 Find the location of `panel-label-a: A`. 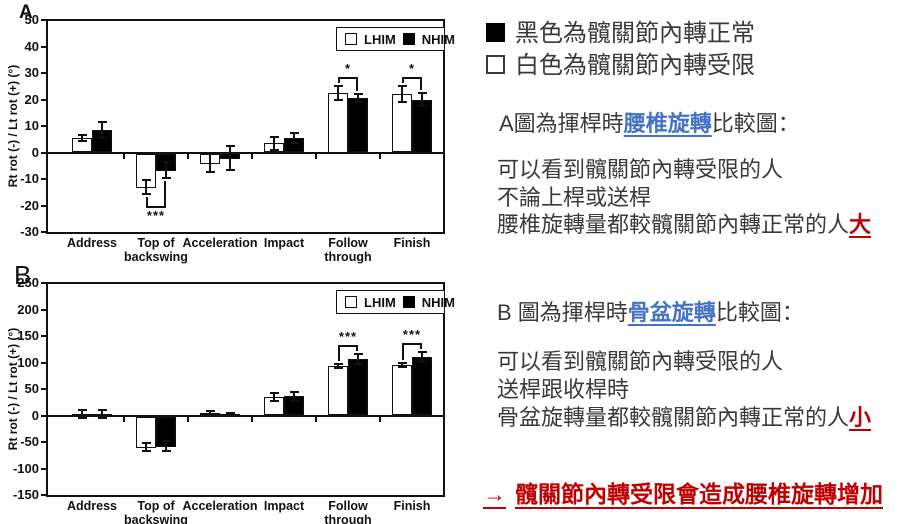

panel-label-a: A is located at coordinates (26, 12).